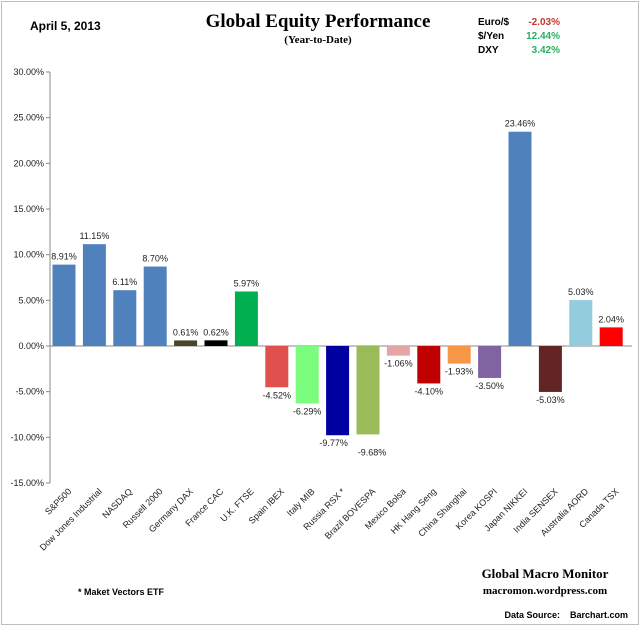 The image size is (640, 626). I want to click on y-tick-label: 25.00%, so click(28, 118).